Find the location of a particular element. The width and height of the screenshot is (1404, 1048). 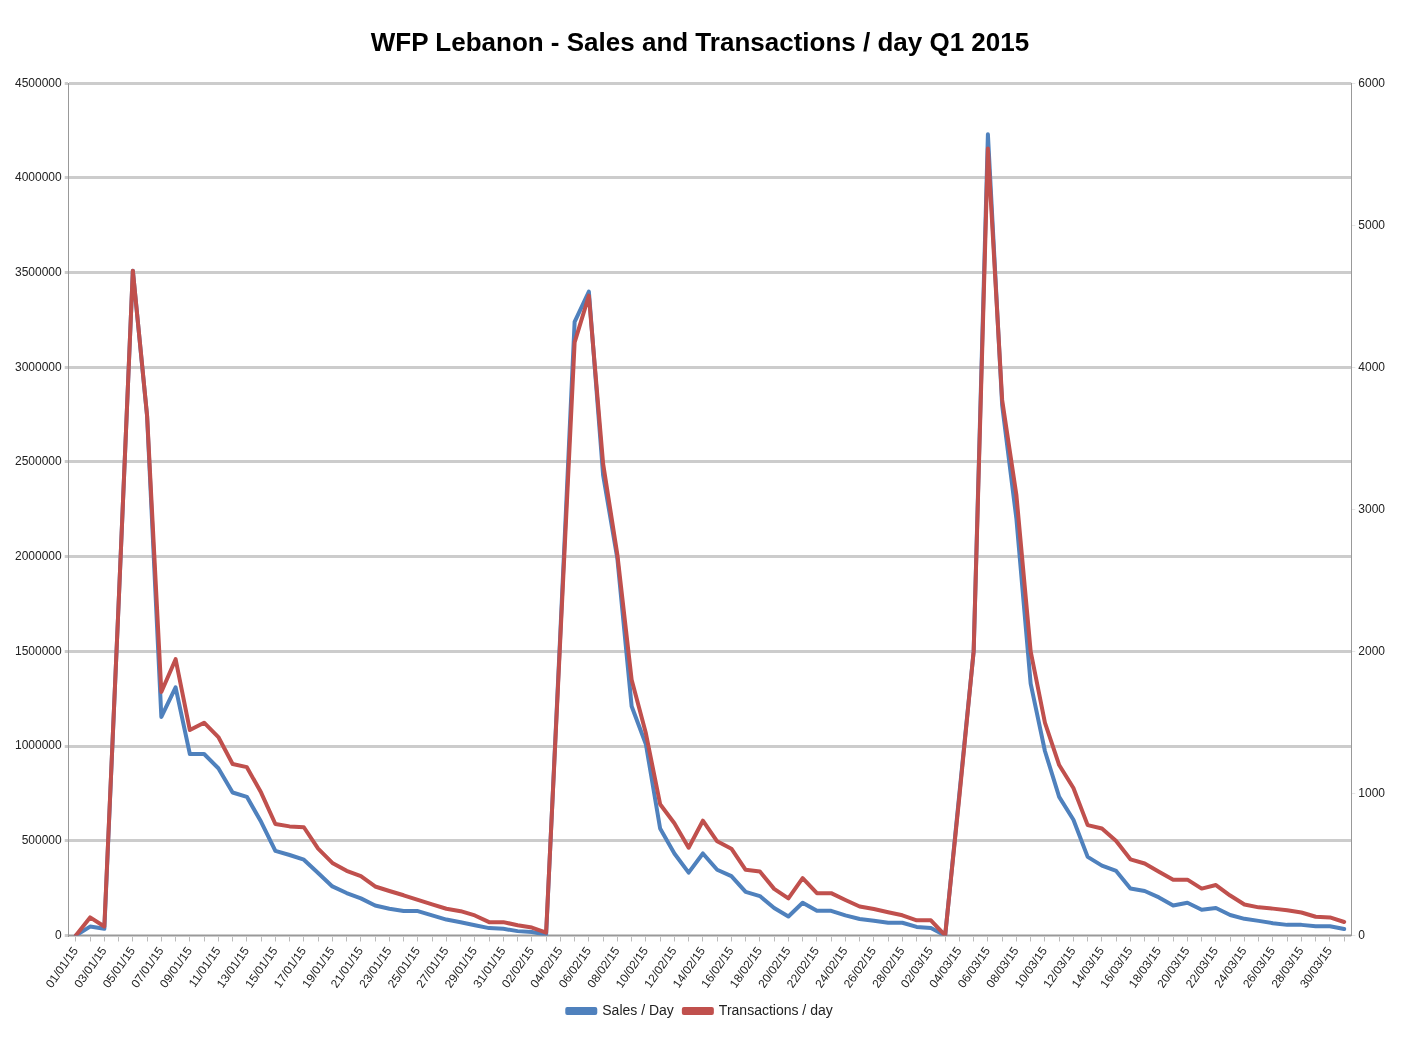

legend-label: Sales / Day is located at coordinates (638, 1009).